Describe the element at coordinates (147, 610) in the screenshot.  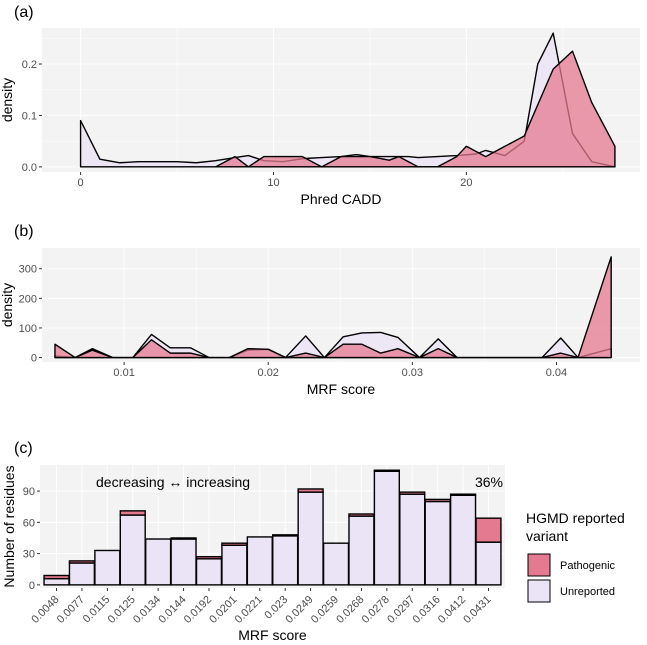
I see `x-tick-label: 0.0134` at that location.